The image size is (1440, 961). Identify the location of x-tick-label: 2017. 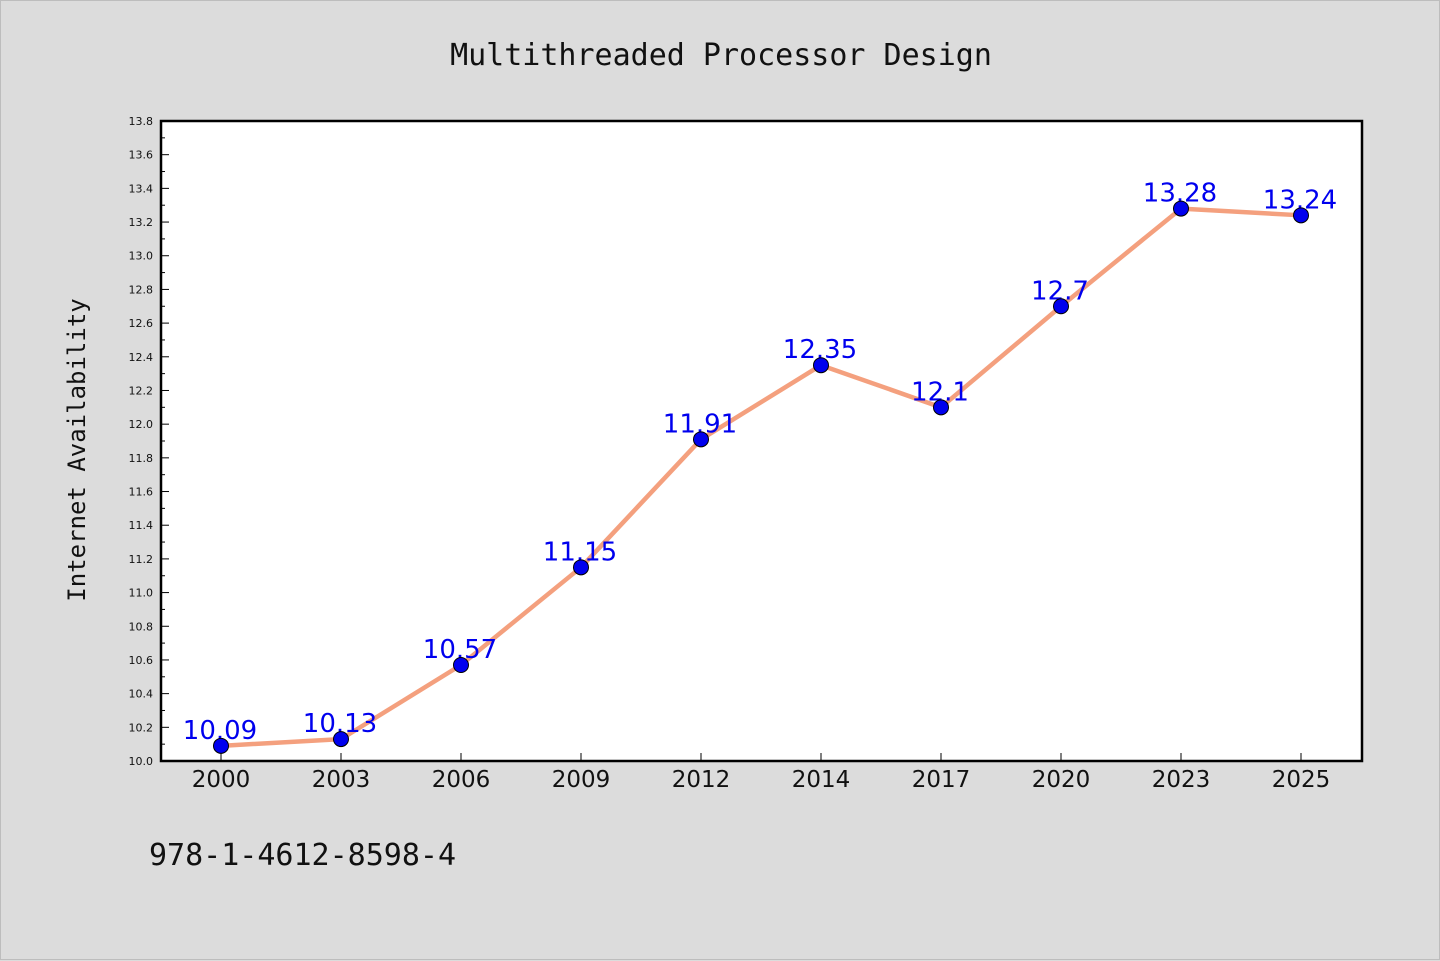
(941, 780).